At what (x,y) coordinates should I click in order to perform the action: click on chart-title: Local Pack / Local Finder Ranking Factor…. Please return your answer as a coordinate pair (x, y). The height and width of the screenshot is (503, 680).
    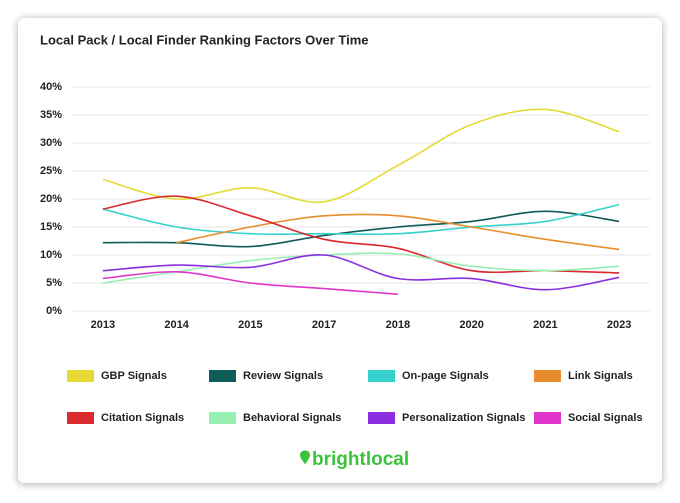
    Looking at the image, I should click on (204, 39).